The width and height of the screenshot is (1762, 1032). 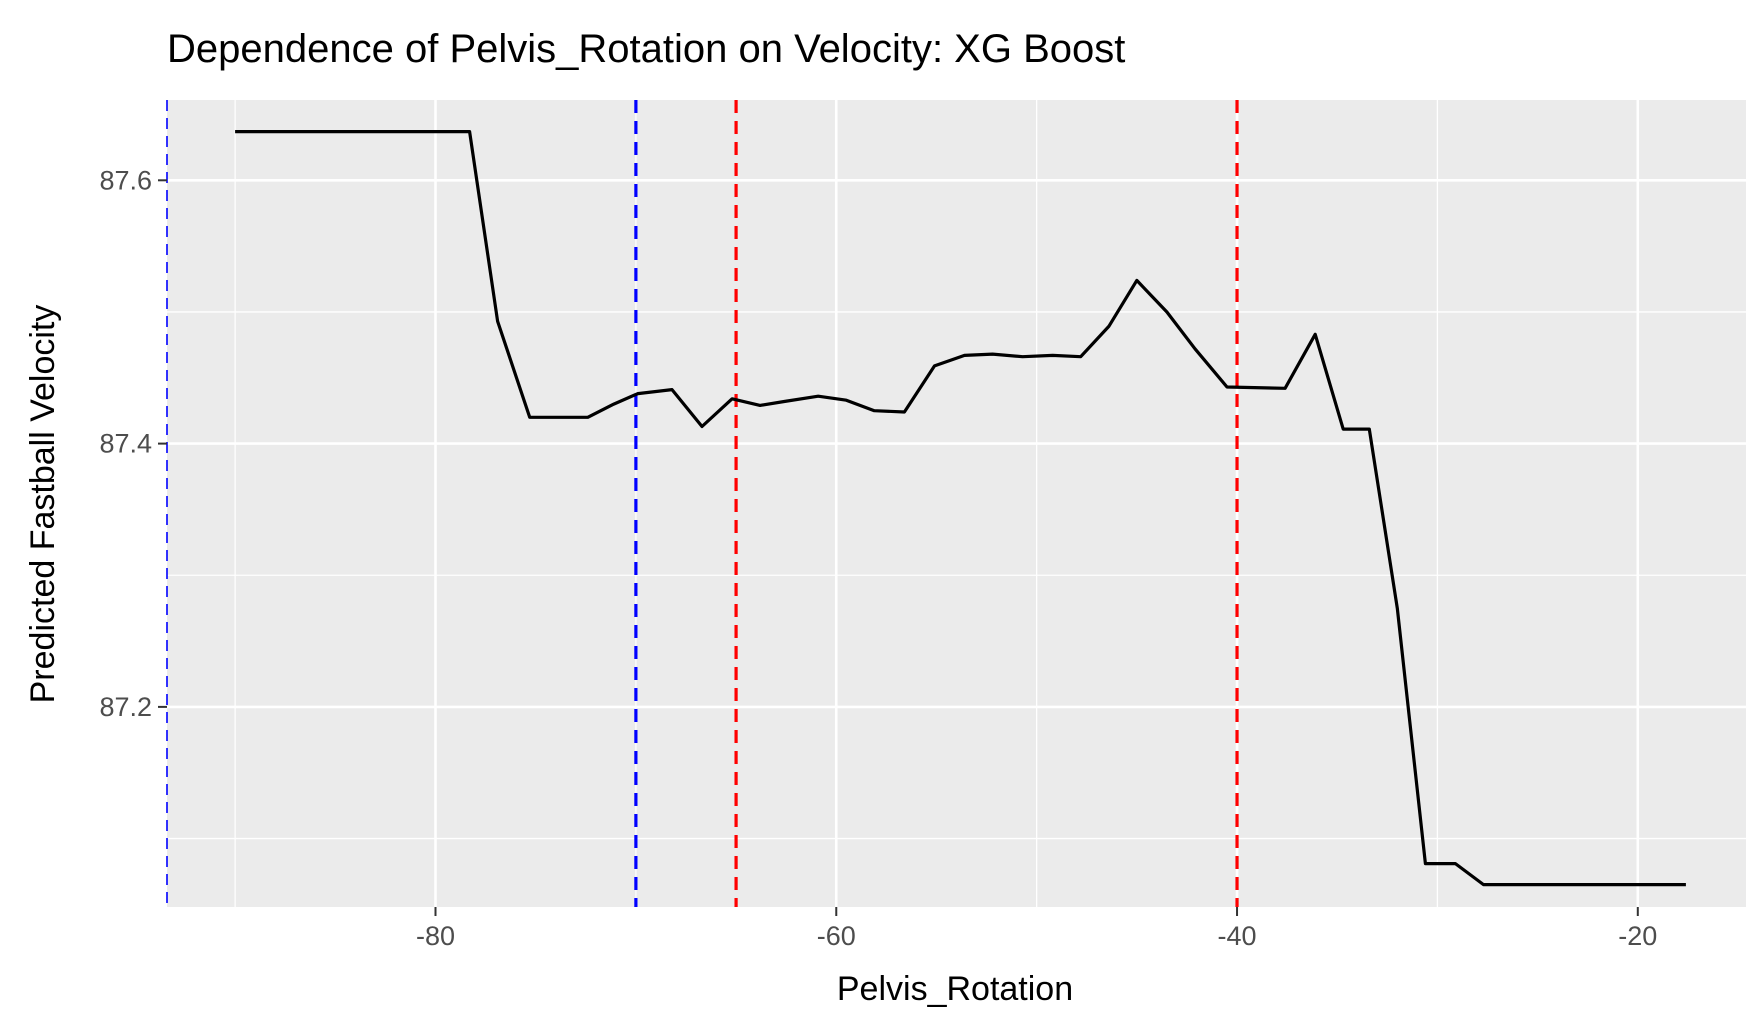 What do you see at coordinates (836, 936) in the screenshot?
I see `x-tick-label: -60` at bounding box center [836, 936].